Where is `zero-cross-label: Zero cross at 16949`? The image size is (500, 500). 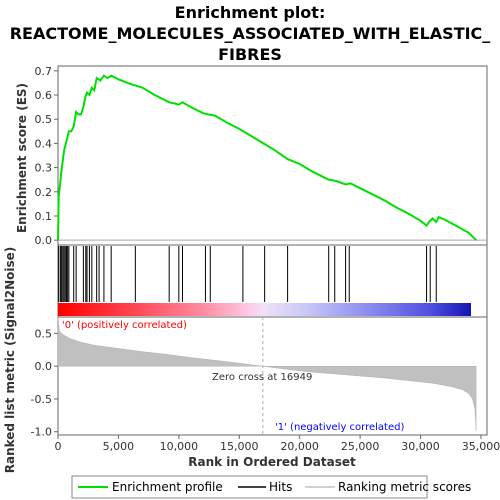
zero-cross-label: Zero cross at 16949 is located at coordinates (262, 377).